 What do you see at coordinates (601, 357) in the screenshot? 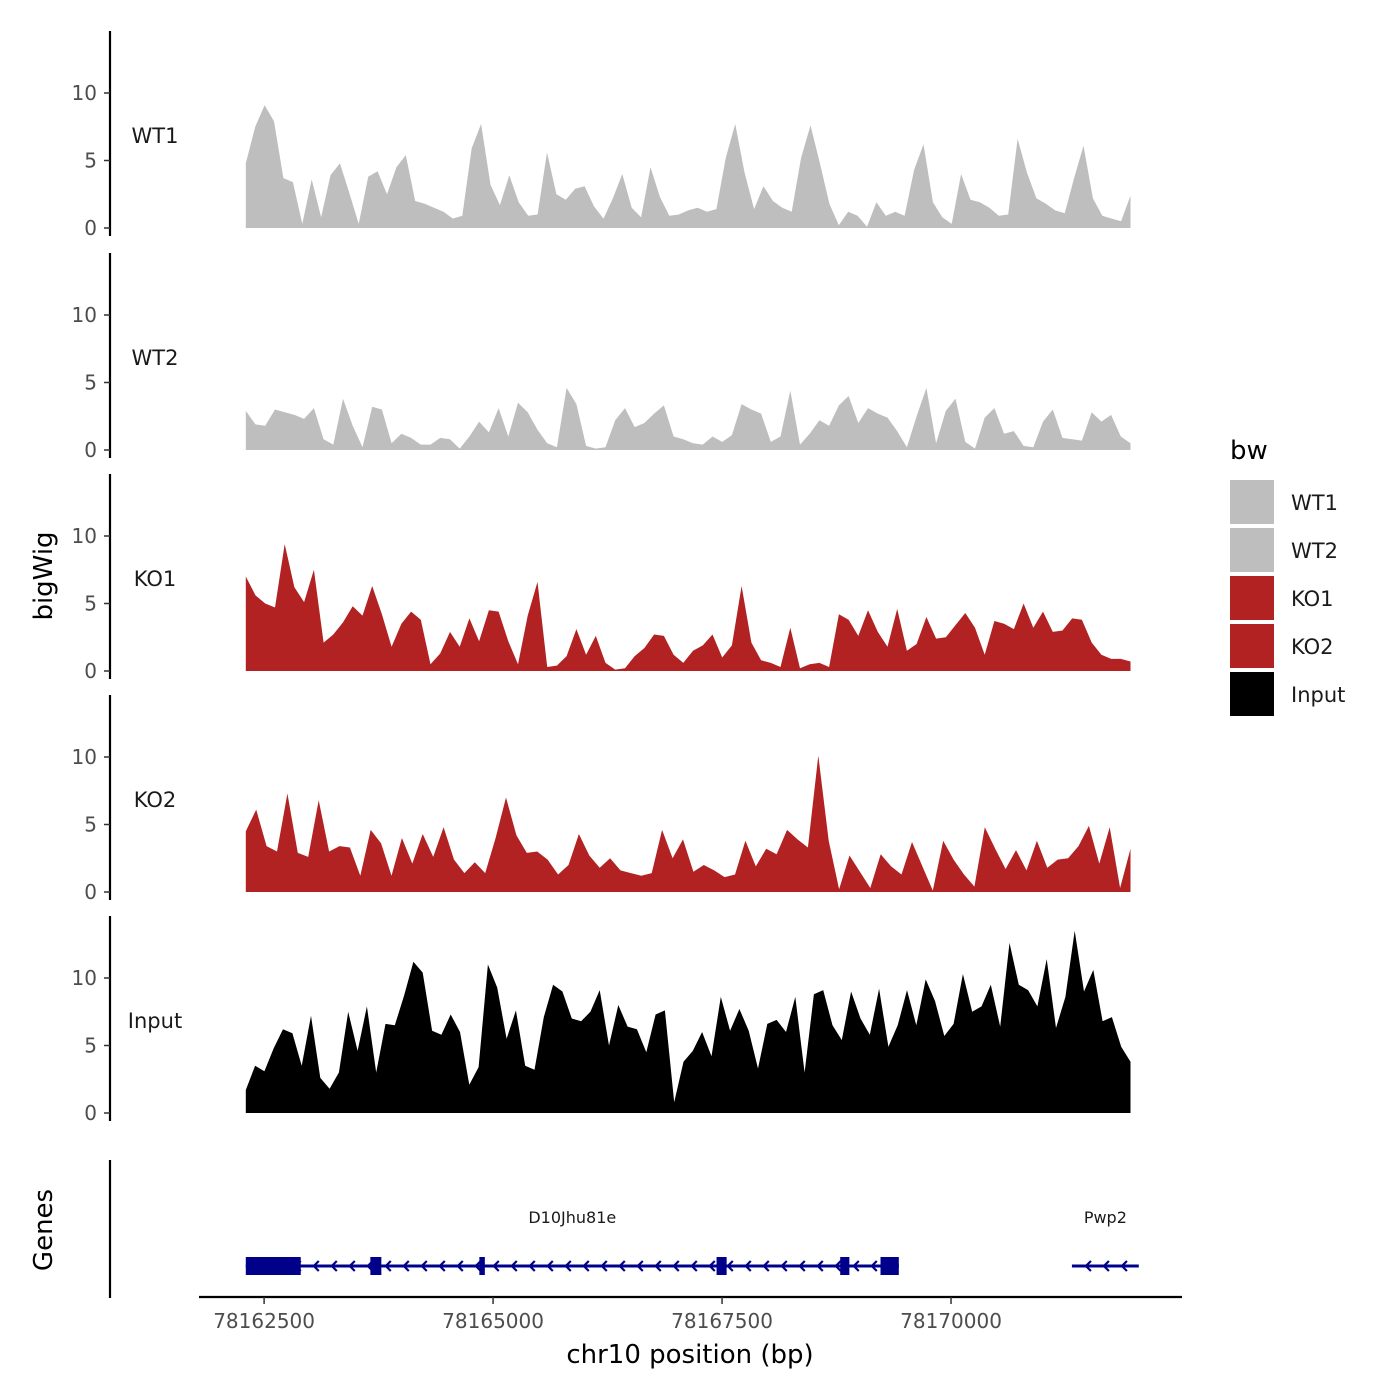
I see `track-wt2: 0 5 10 WT2` at bounding box center [601, 357].